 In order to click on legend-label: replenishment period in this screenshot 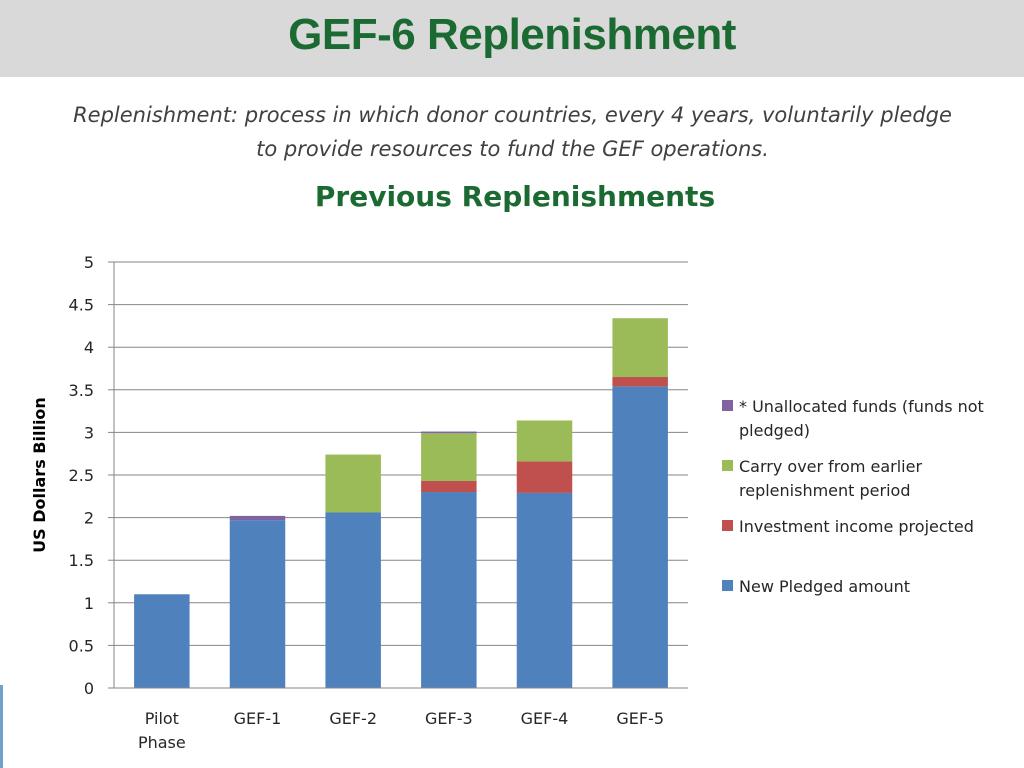, I will do `click(824, 490)`.